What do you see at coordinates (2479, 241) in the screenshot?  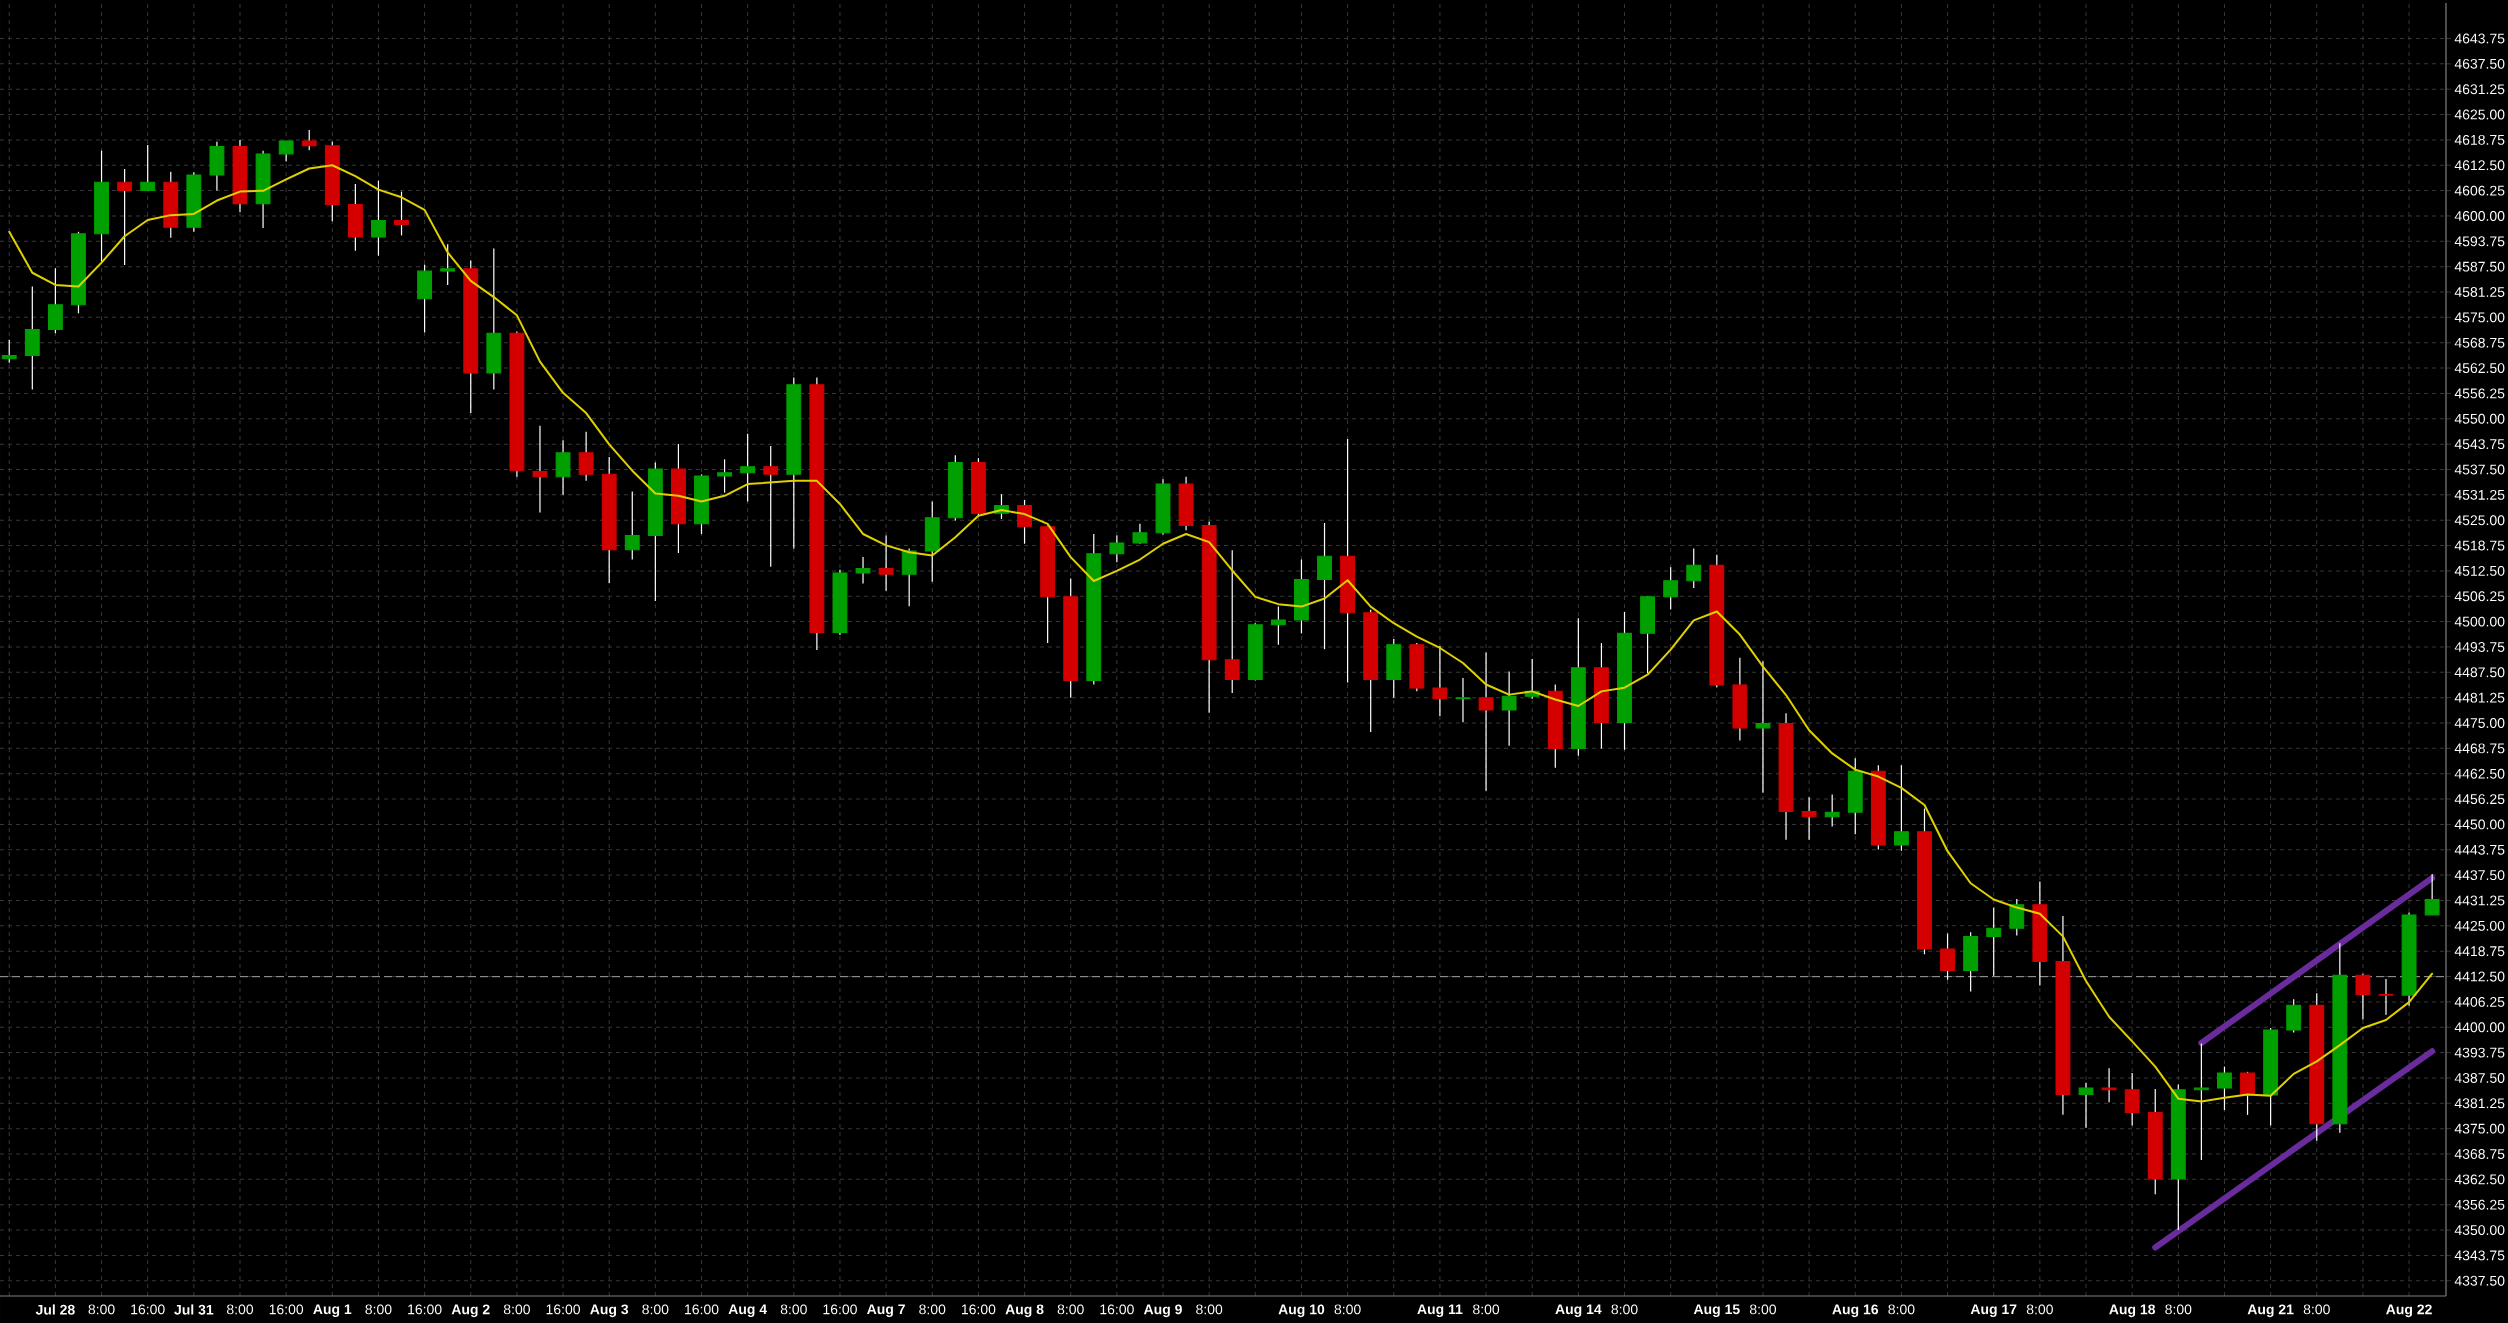 I see `y-tick-label: 4593.75` at bounding box center [2479, 241].